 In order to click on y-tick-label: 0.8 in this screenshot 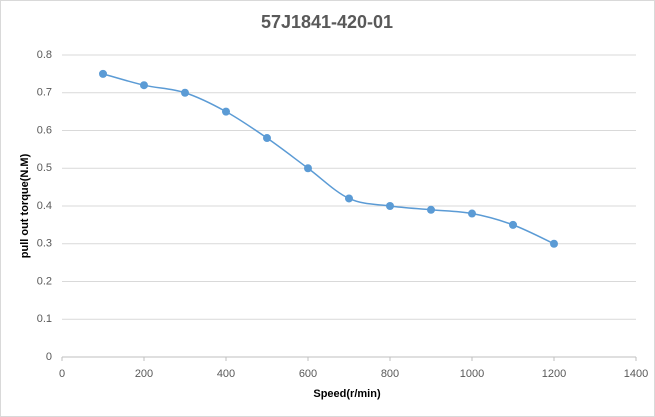, I will do `click(44, 55)`.